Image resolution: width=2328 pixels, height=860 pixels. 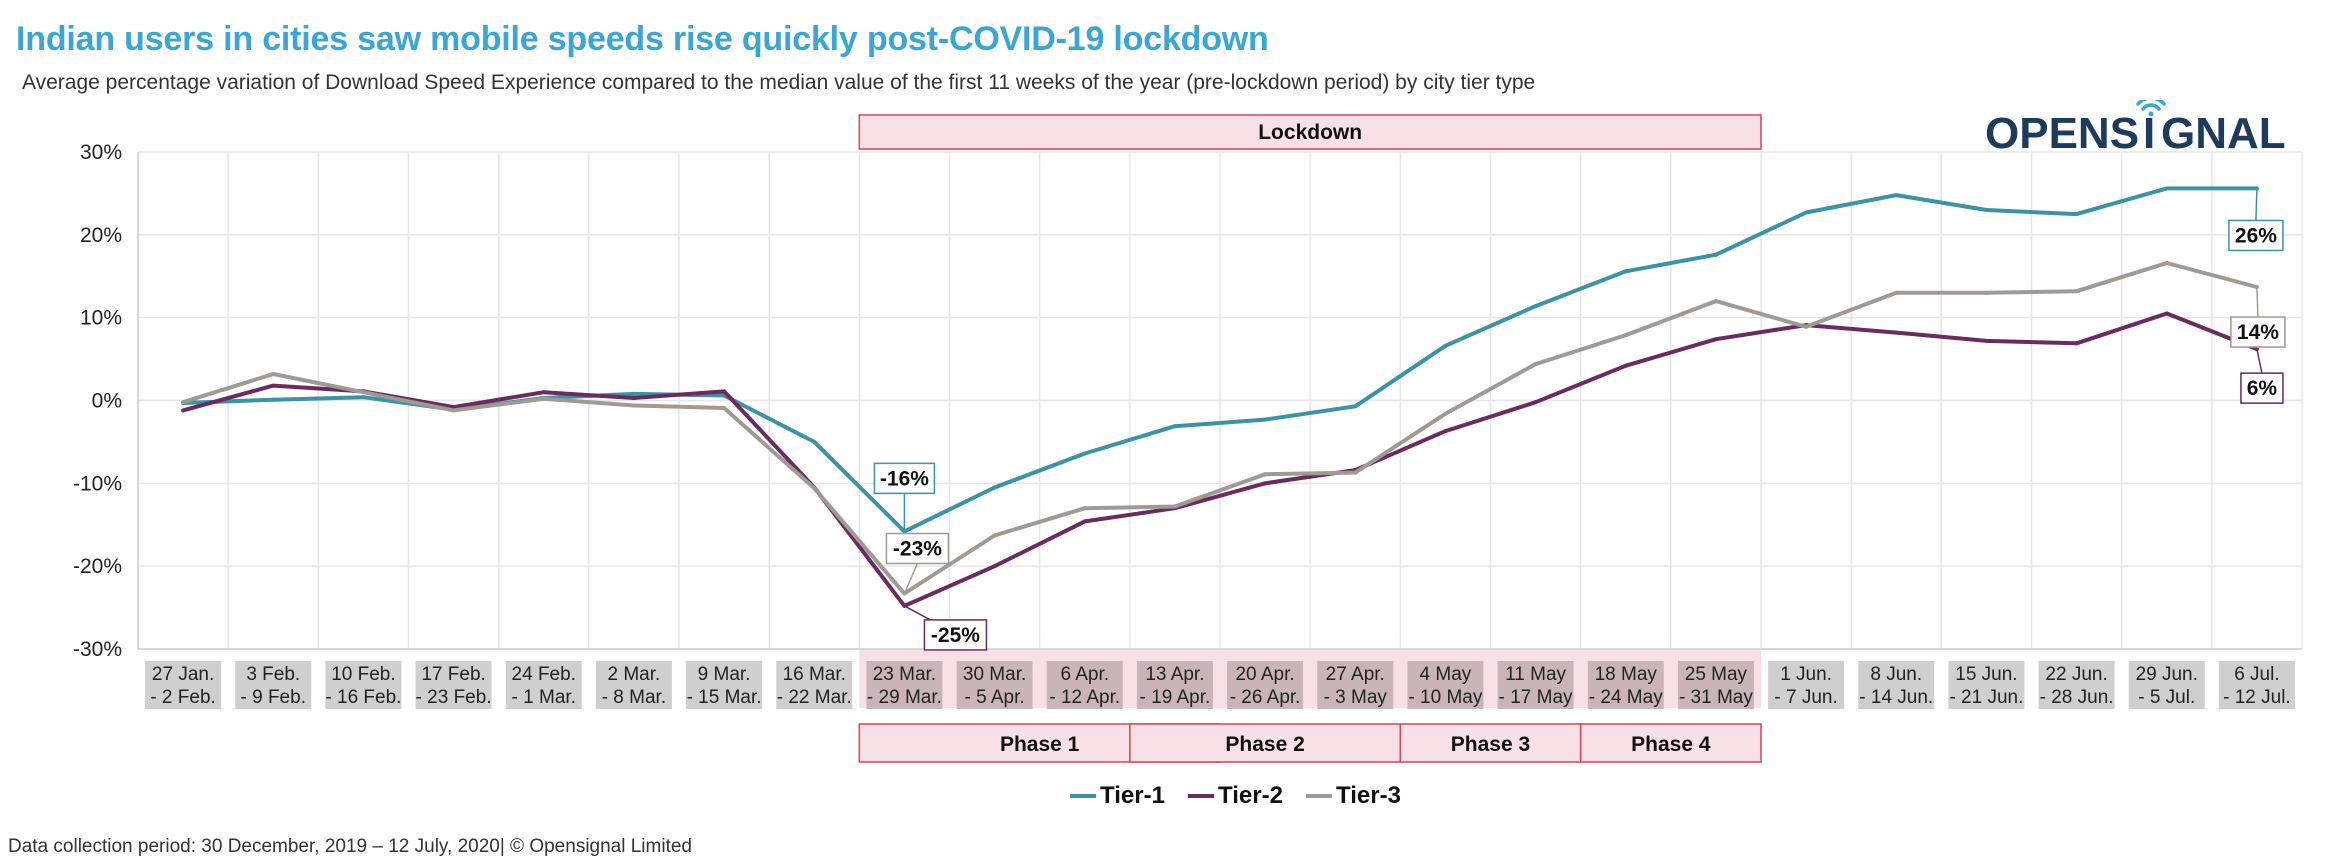 I want to click on x-tick-label: 15 Jun.- 21 Jun., so click(x=1986, y=685).